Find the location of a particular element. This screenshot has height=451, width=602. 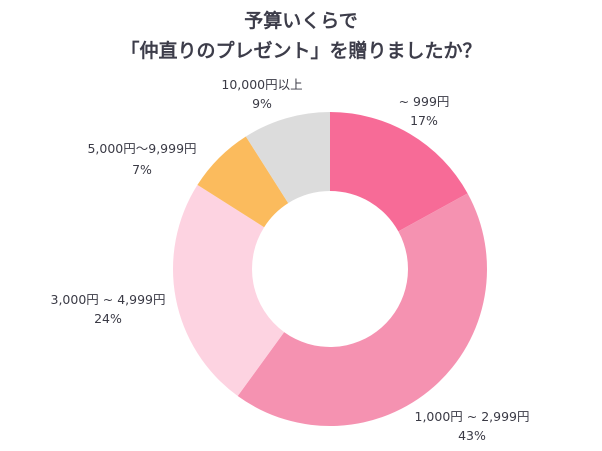

slice-percent: 7% is located at coordinates (142, 169).